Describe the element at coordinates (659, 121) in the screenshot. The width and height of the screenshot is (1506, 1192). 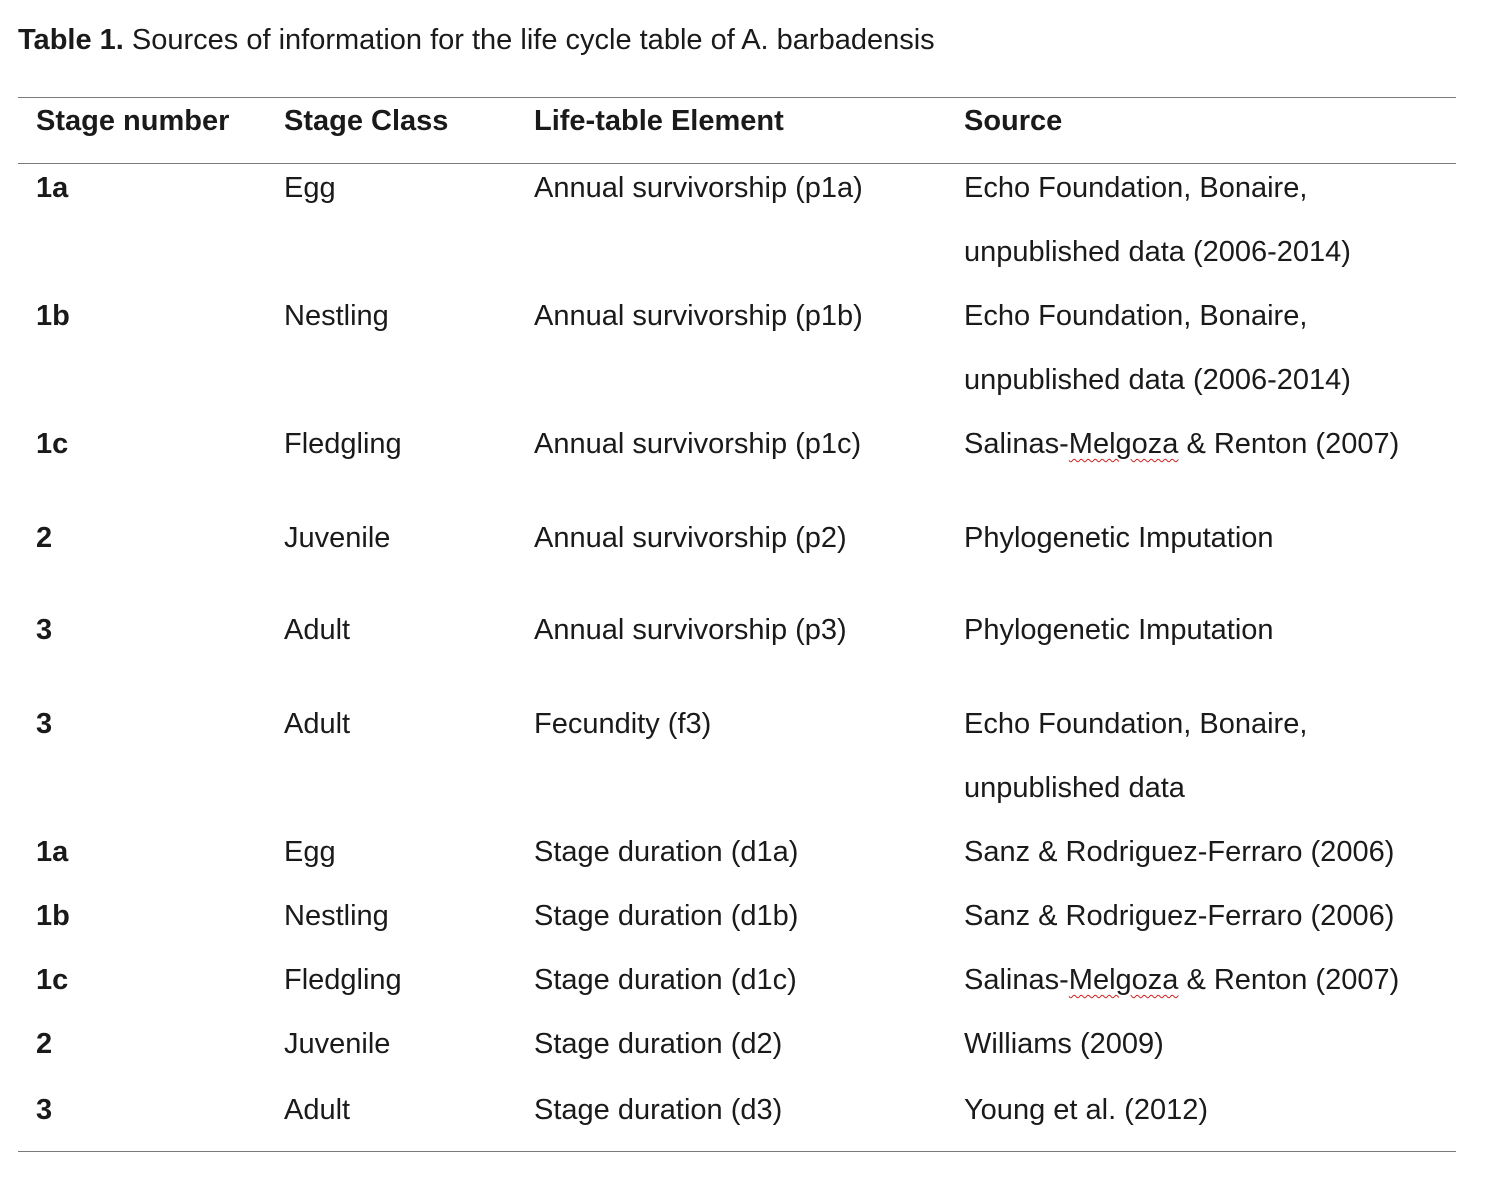
I see `header-life-table-element: Life-table Element` at that location.